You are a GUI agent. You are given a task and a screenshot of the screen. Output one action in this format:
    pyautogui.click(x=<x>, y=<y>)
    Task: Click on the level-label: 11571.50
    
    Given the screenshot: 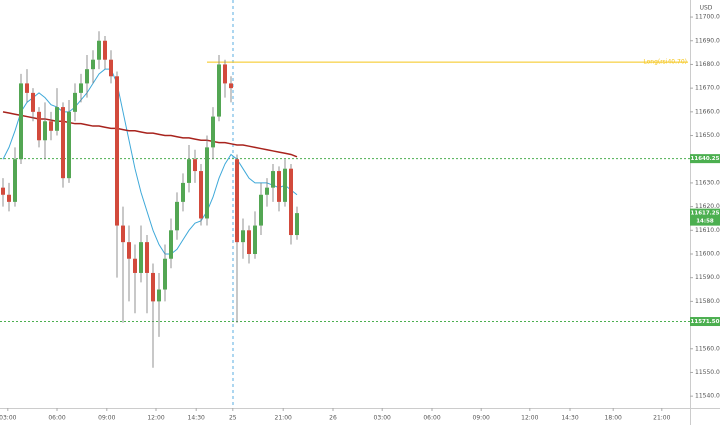 What is the action you would take?
    pyautogui.click(x=705, y=322)
    